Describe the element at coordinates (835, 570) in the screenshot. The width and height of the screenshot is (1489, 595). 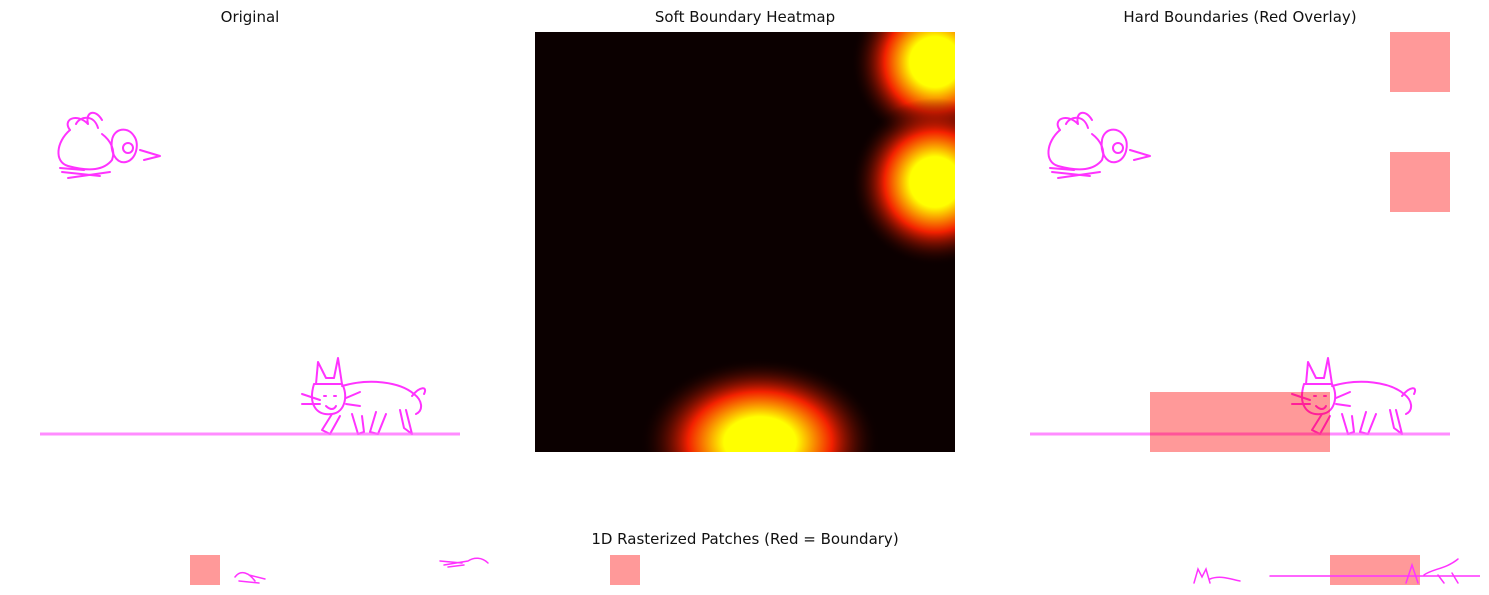
I see `rasterized-strip` at that location.